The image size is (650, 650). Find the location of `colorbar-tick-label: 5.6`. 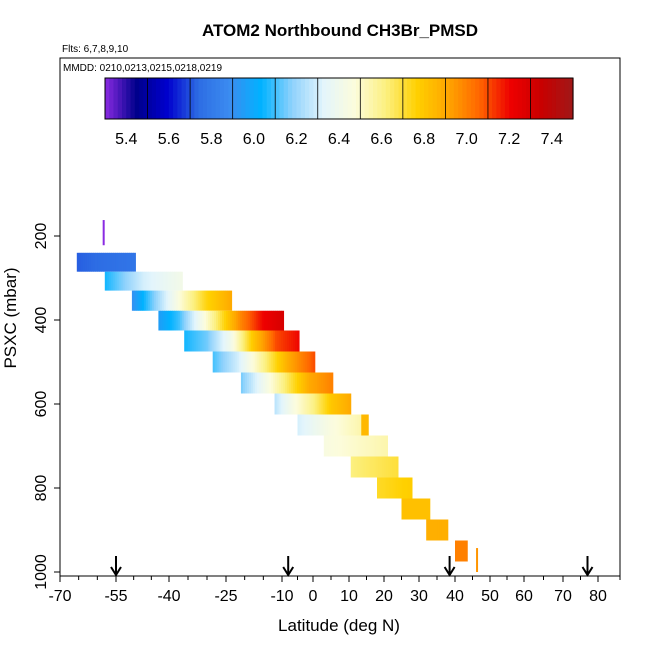

colorbar-tick-label: 5.6 is located at coordinates (169, 139).